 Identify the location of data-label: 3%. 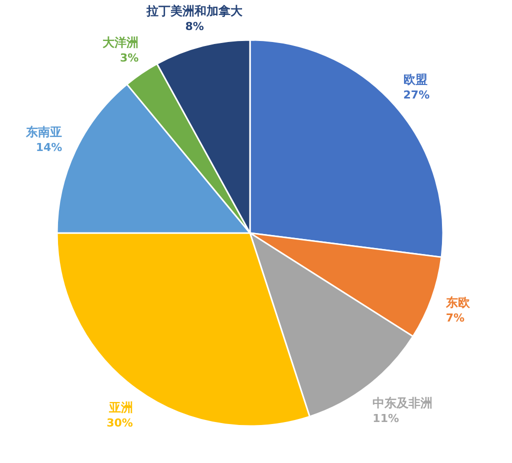
(129, 58).